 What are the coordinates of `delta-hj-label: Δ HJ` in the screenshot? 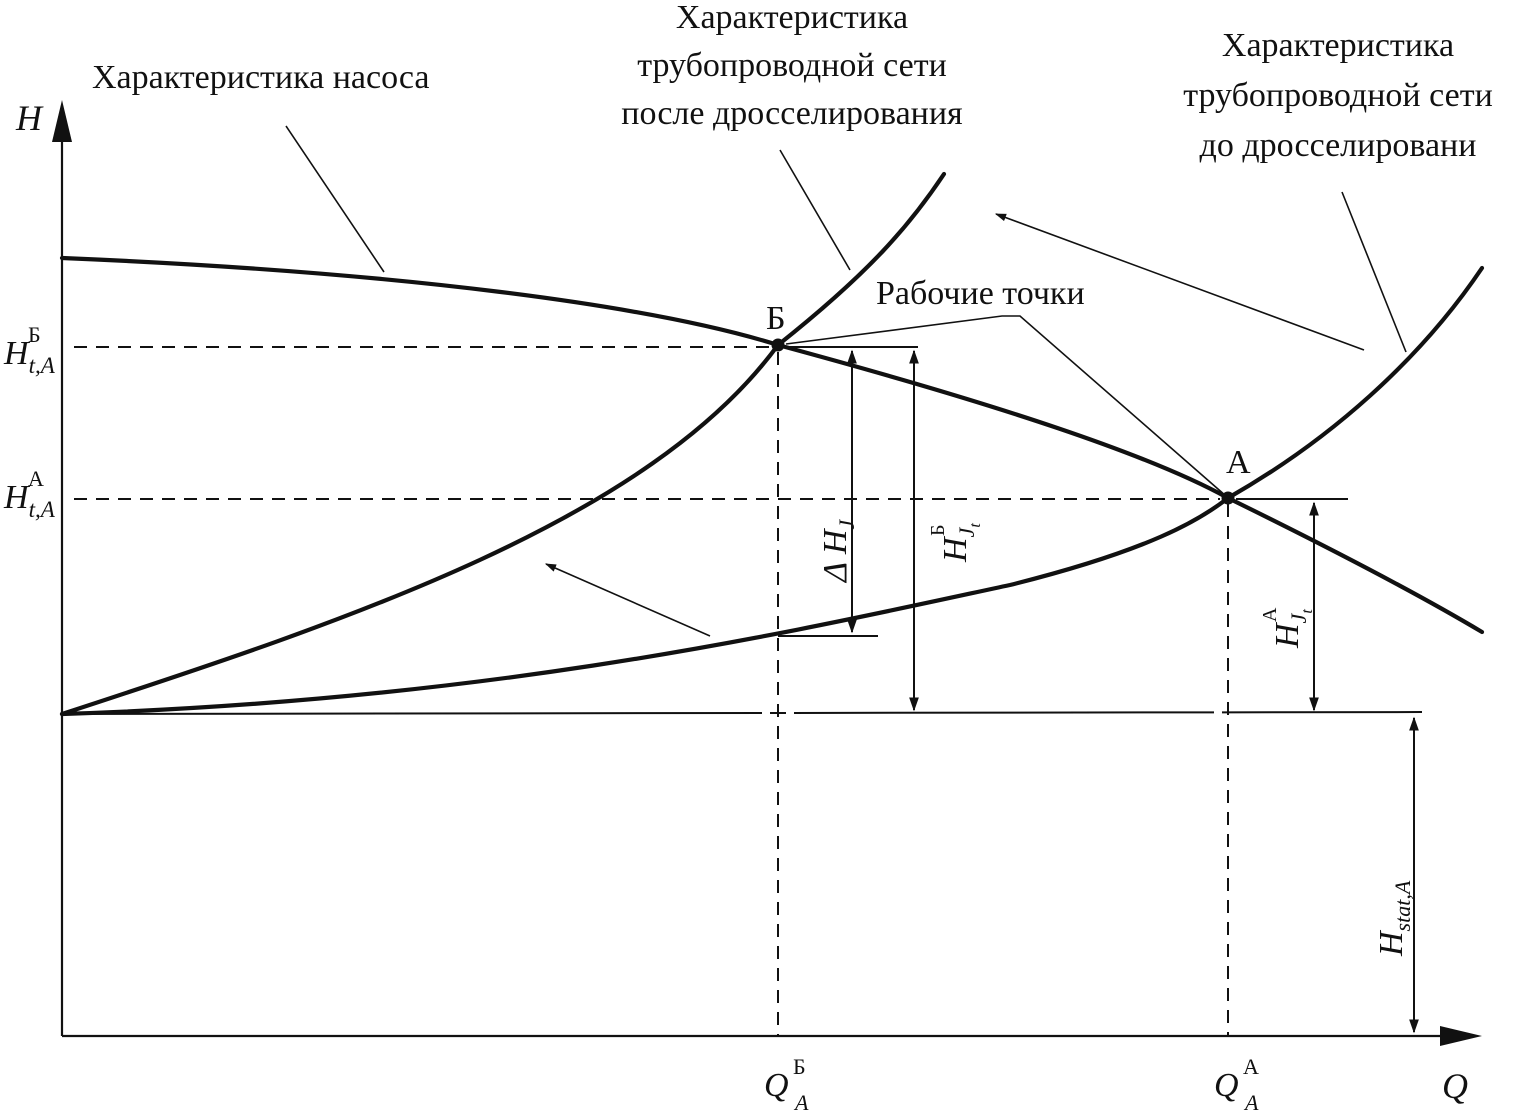 It's located at (838, 551).